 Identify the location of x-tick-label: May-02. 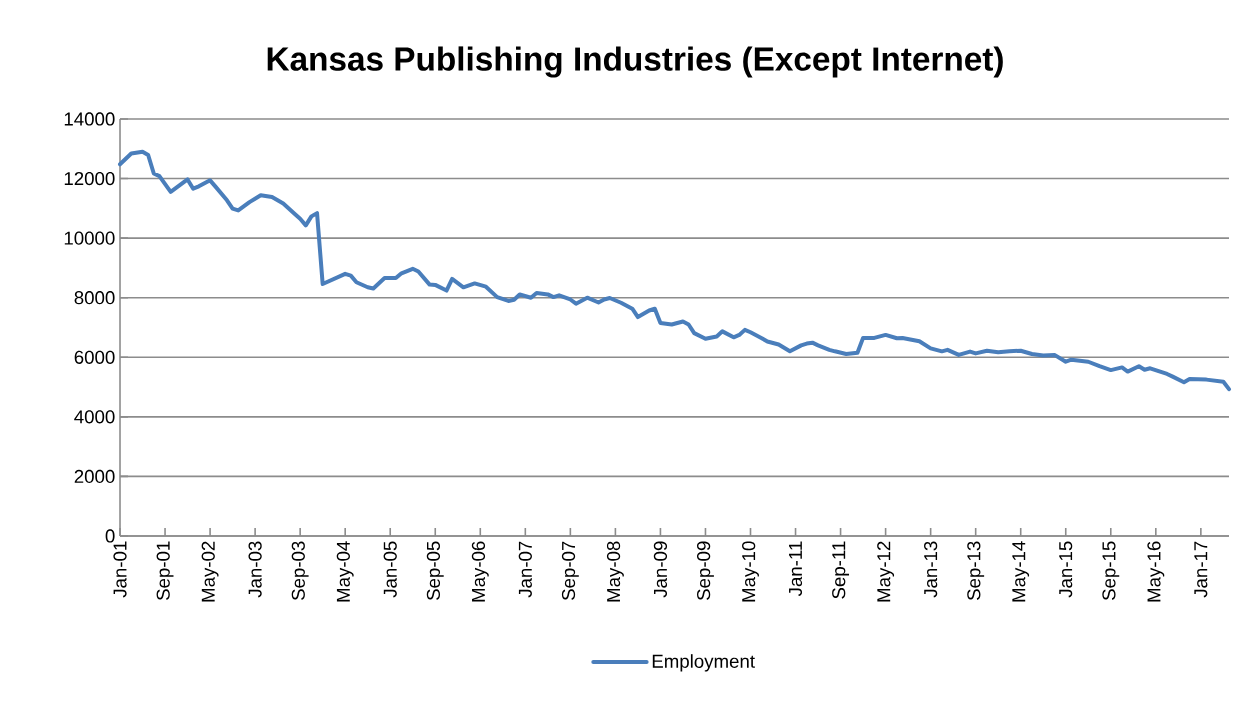
(210, 571).